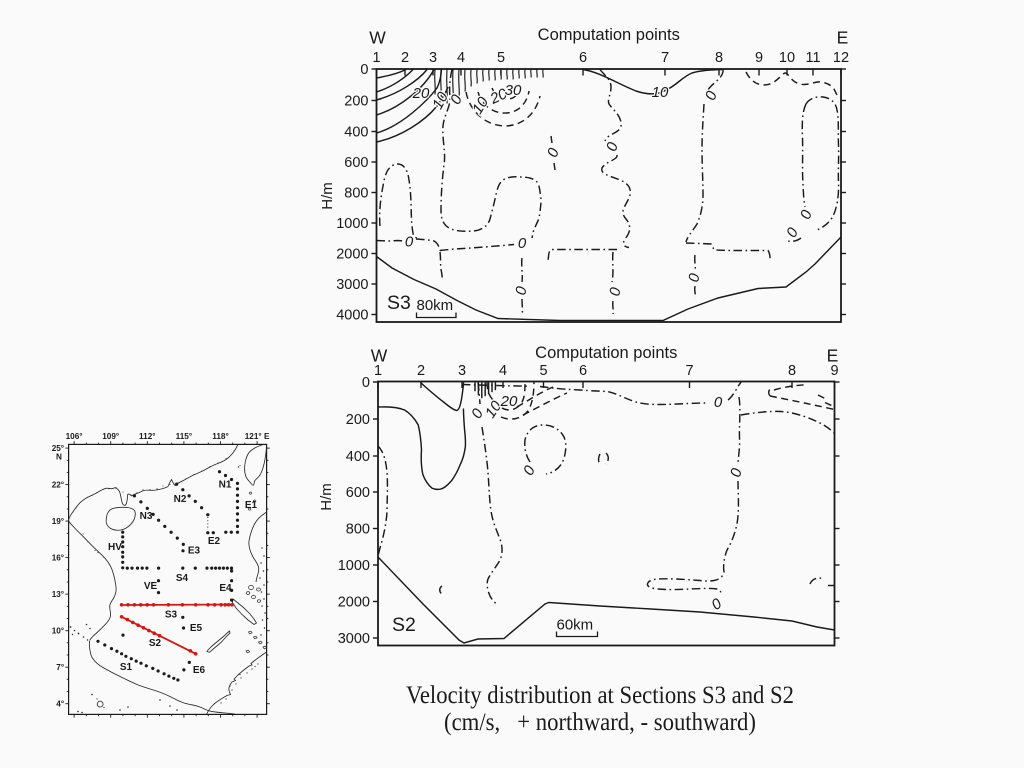 The height and width of the screenshot is (768, 1024). Describe the element at coordinates (126, 667) in the screenshot. I see `svg-text: S1` at that location.